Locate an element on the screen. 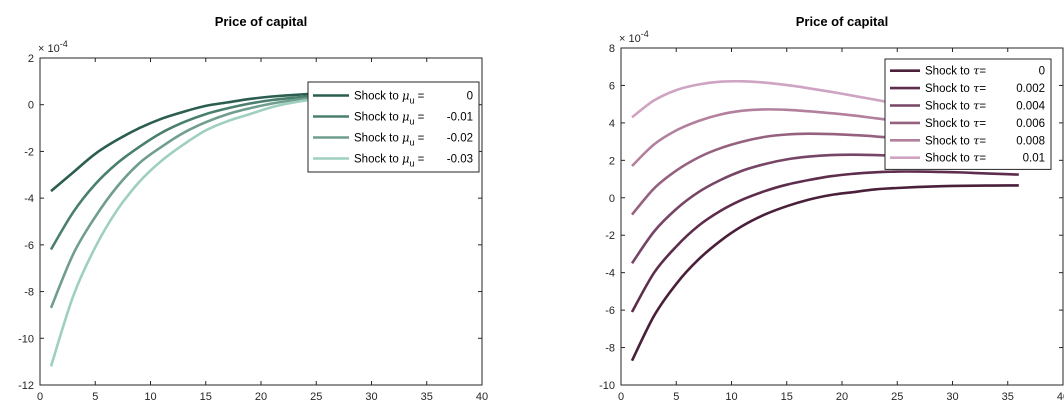 This screenshot has width=1064, height=411. legend-entry: Shock to τ= 0.006 is located at coordinates (967, 123).